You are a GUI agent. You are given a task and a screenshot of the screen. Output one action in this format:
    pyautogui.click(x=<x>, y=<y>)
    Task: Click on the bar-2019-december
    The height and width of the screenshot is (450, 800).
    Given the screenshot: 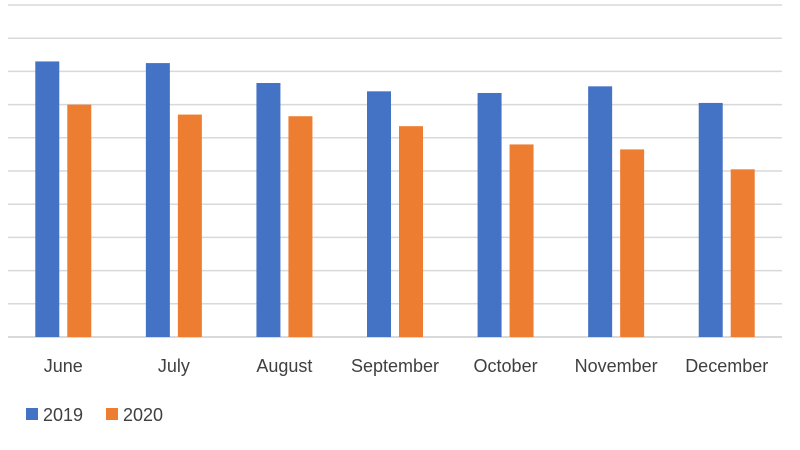 What is the action you would take?
    pyautogui.click(x=710, y=219)
    